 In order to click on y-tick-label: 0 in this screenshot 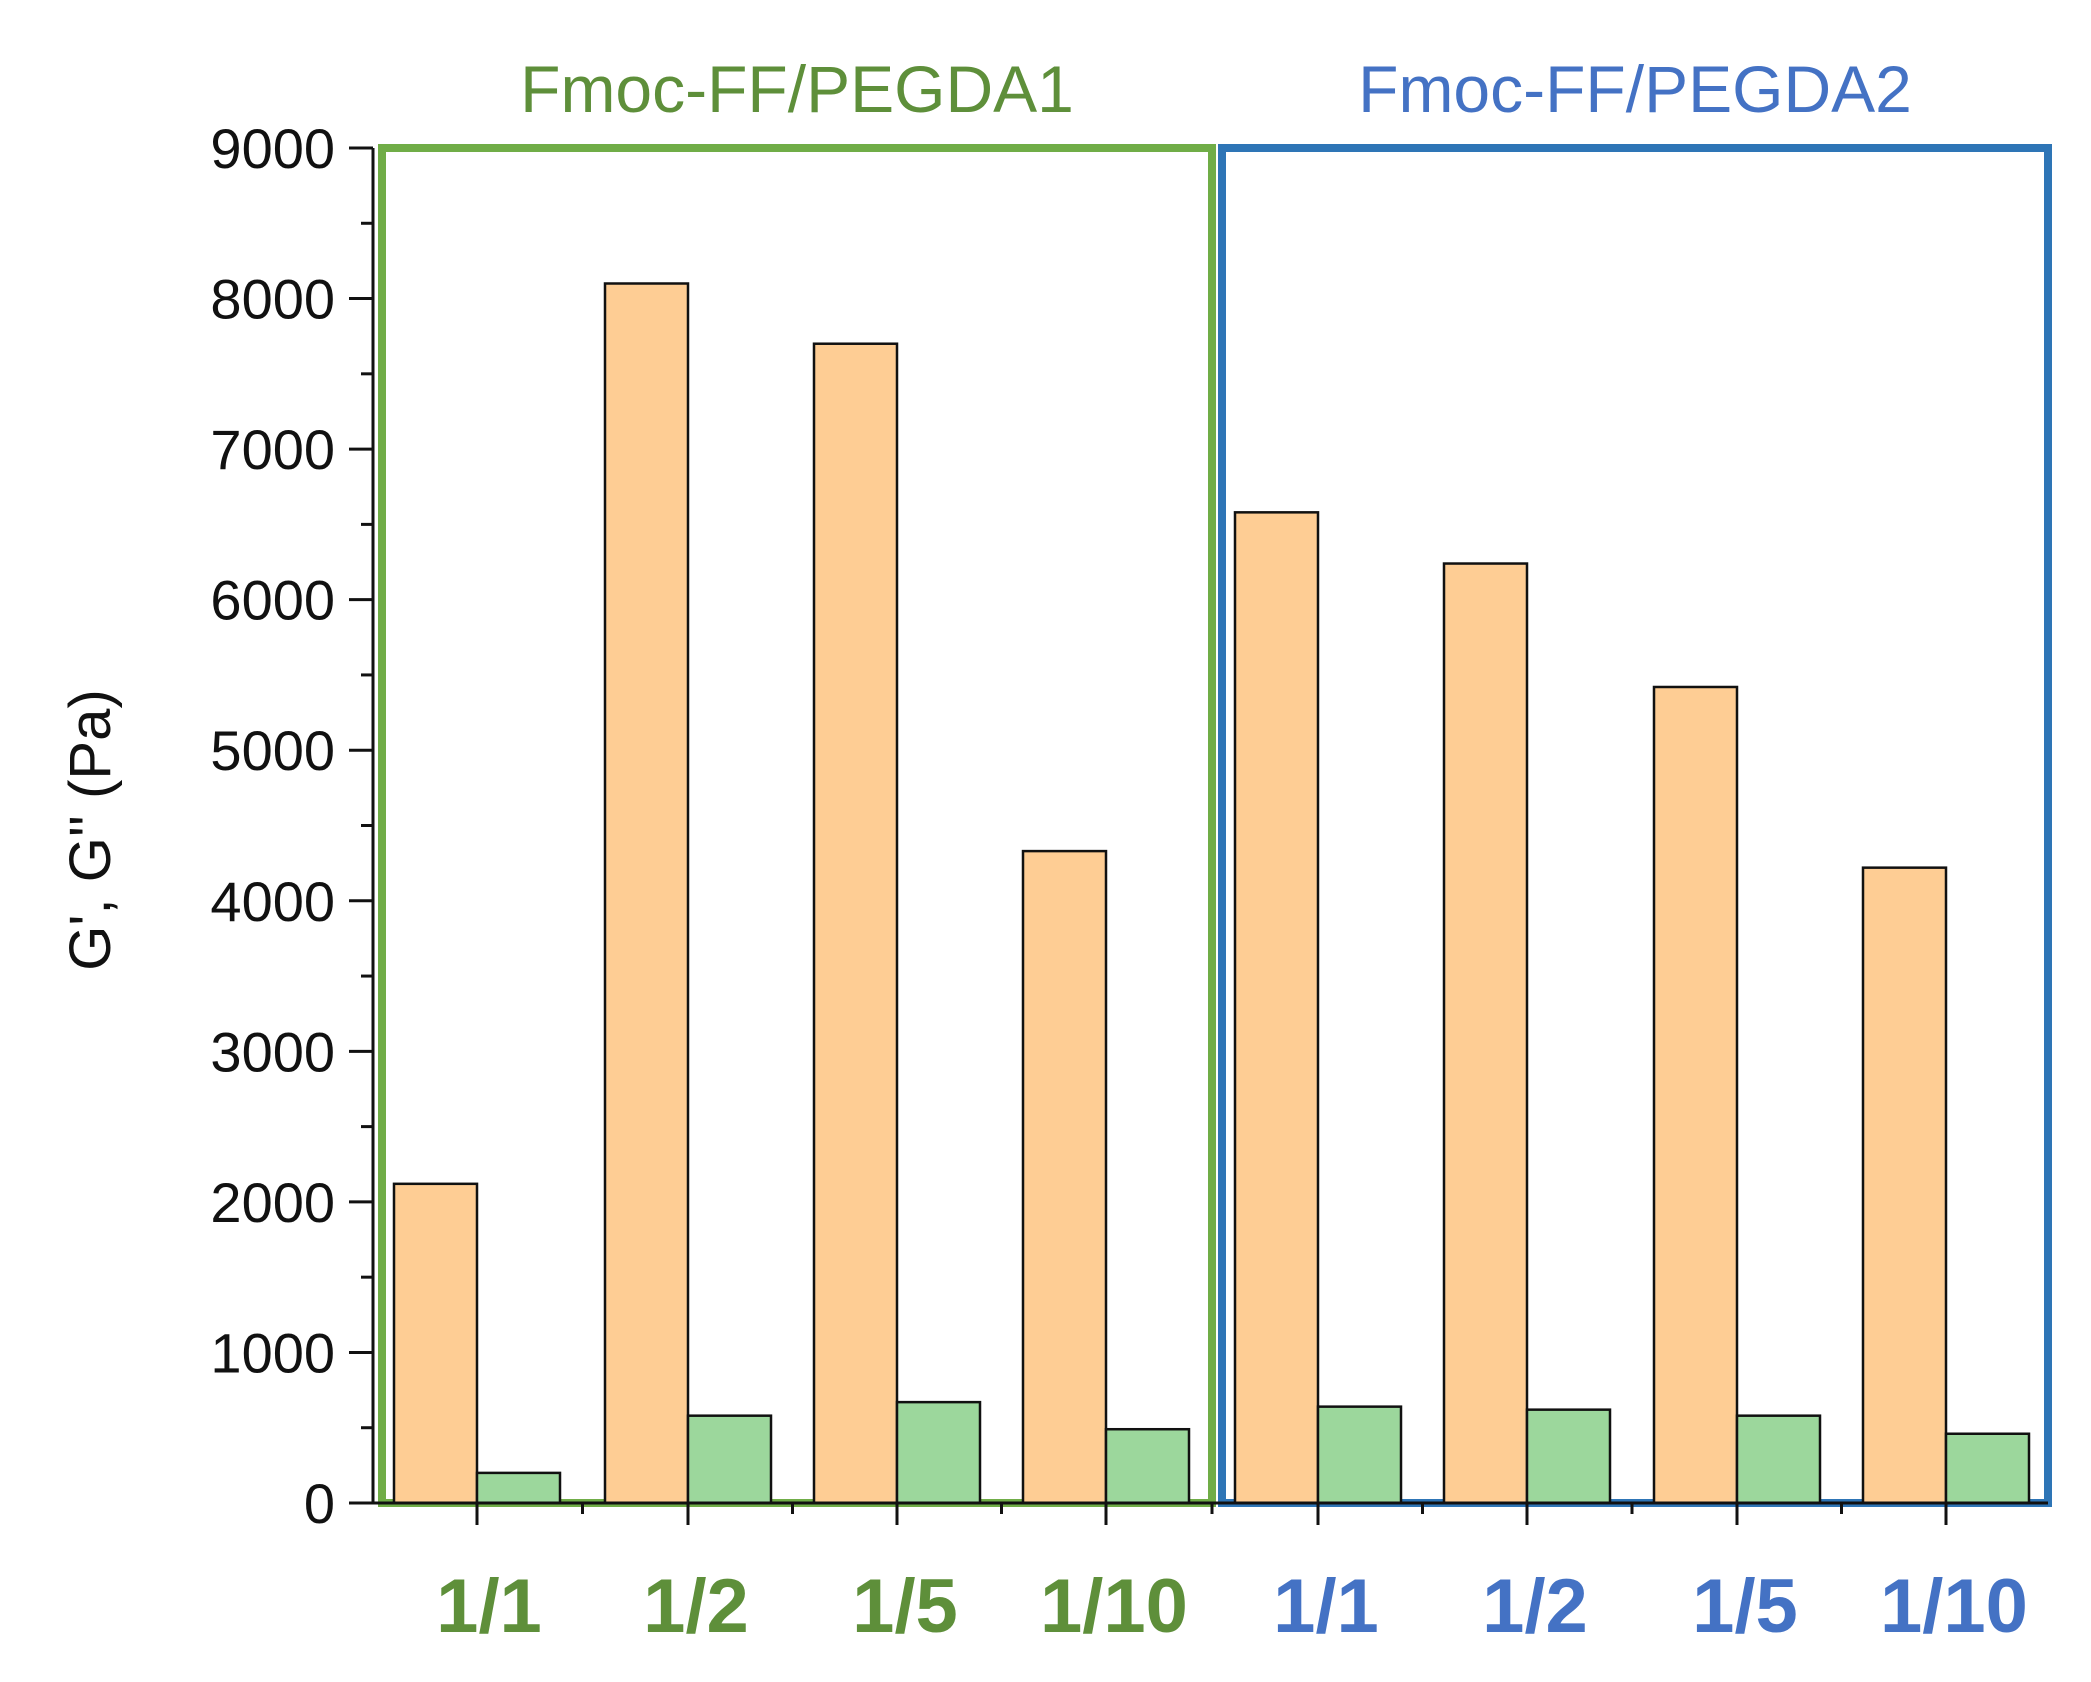, I will do `click(319, 1503)`.